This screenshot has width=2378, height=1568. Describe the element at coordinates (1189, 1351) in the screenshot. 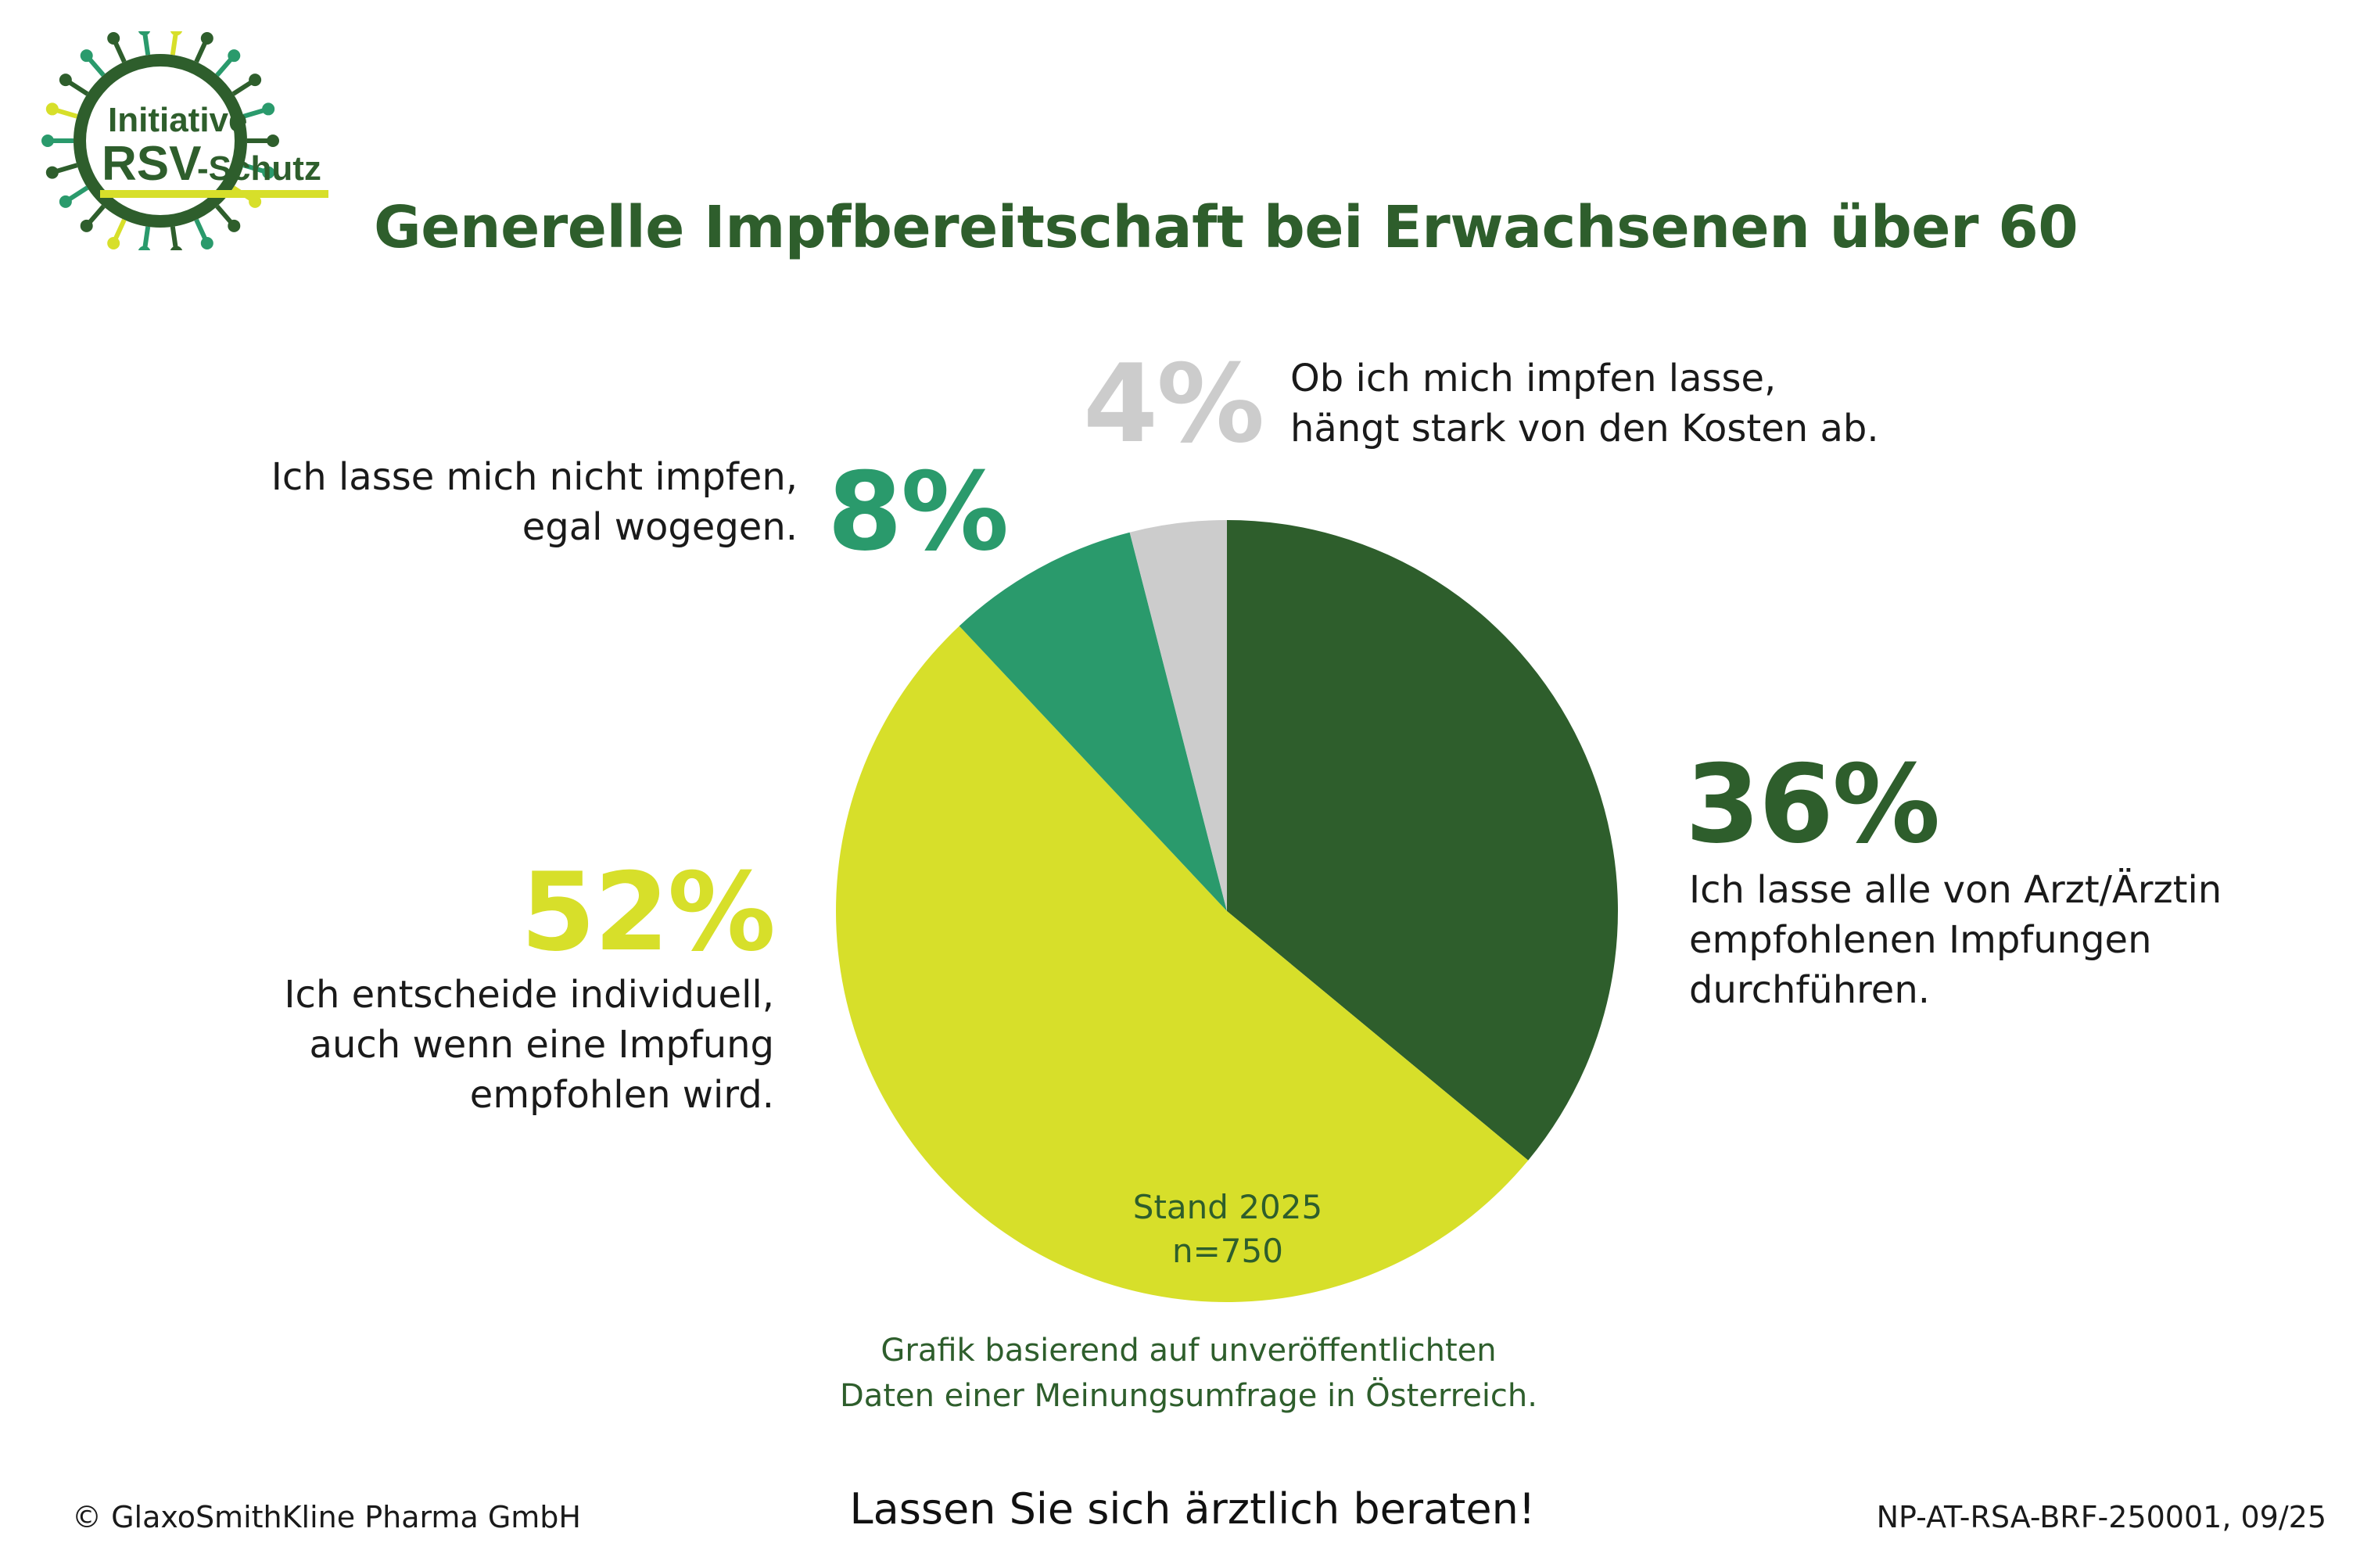

I see `source-note-line: Grafik basierend auf unveröffentlichten` at that location.